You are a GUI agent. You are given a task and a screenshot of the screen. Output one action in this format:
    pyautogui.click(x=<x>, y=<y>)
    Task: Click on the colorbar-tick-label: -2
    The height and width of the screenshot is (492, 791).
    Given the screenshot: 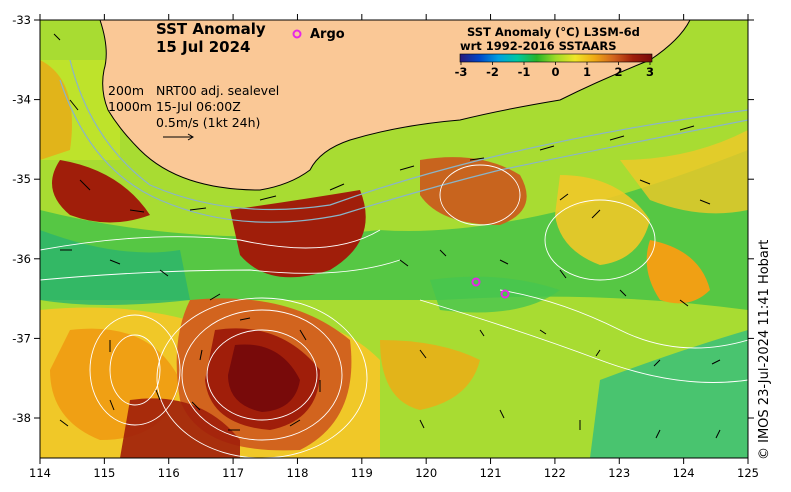 What is the action you would take?
    pyautogui.click(x=492, y=72)
    